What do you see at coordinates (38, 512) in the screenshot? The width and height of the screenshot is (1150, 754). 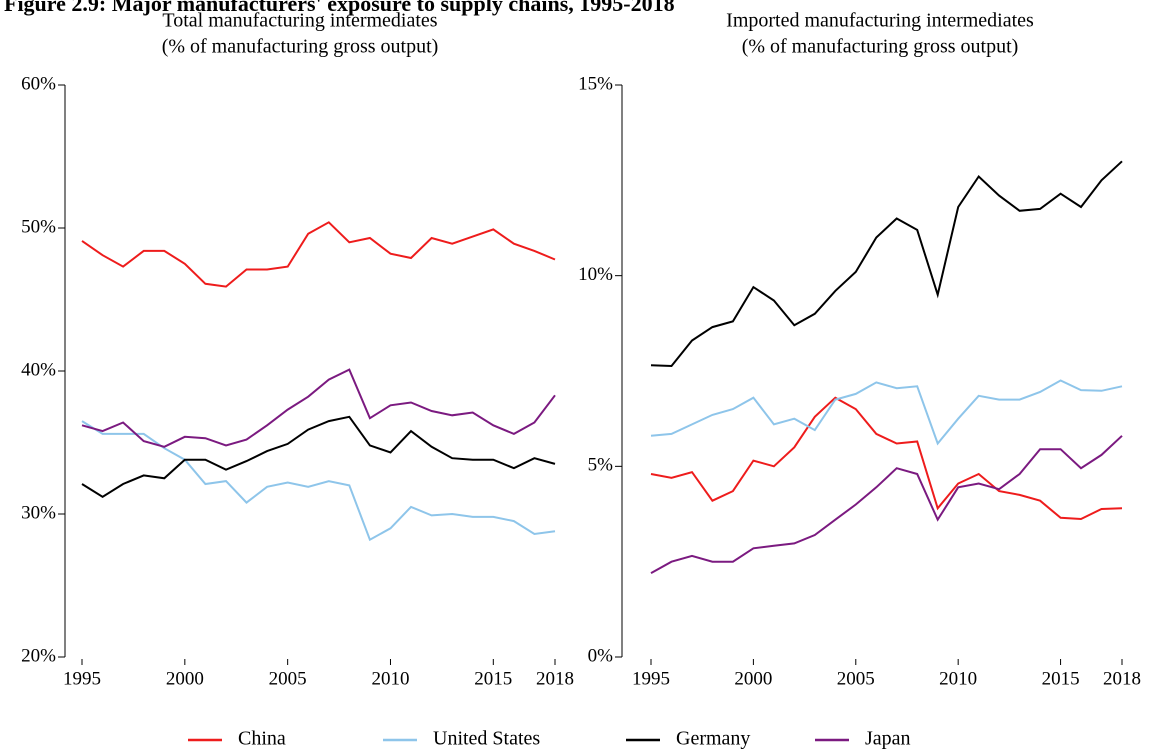 I see `y-tick-label: 30%` at bounding box center [38, 512].